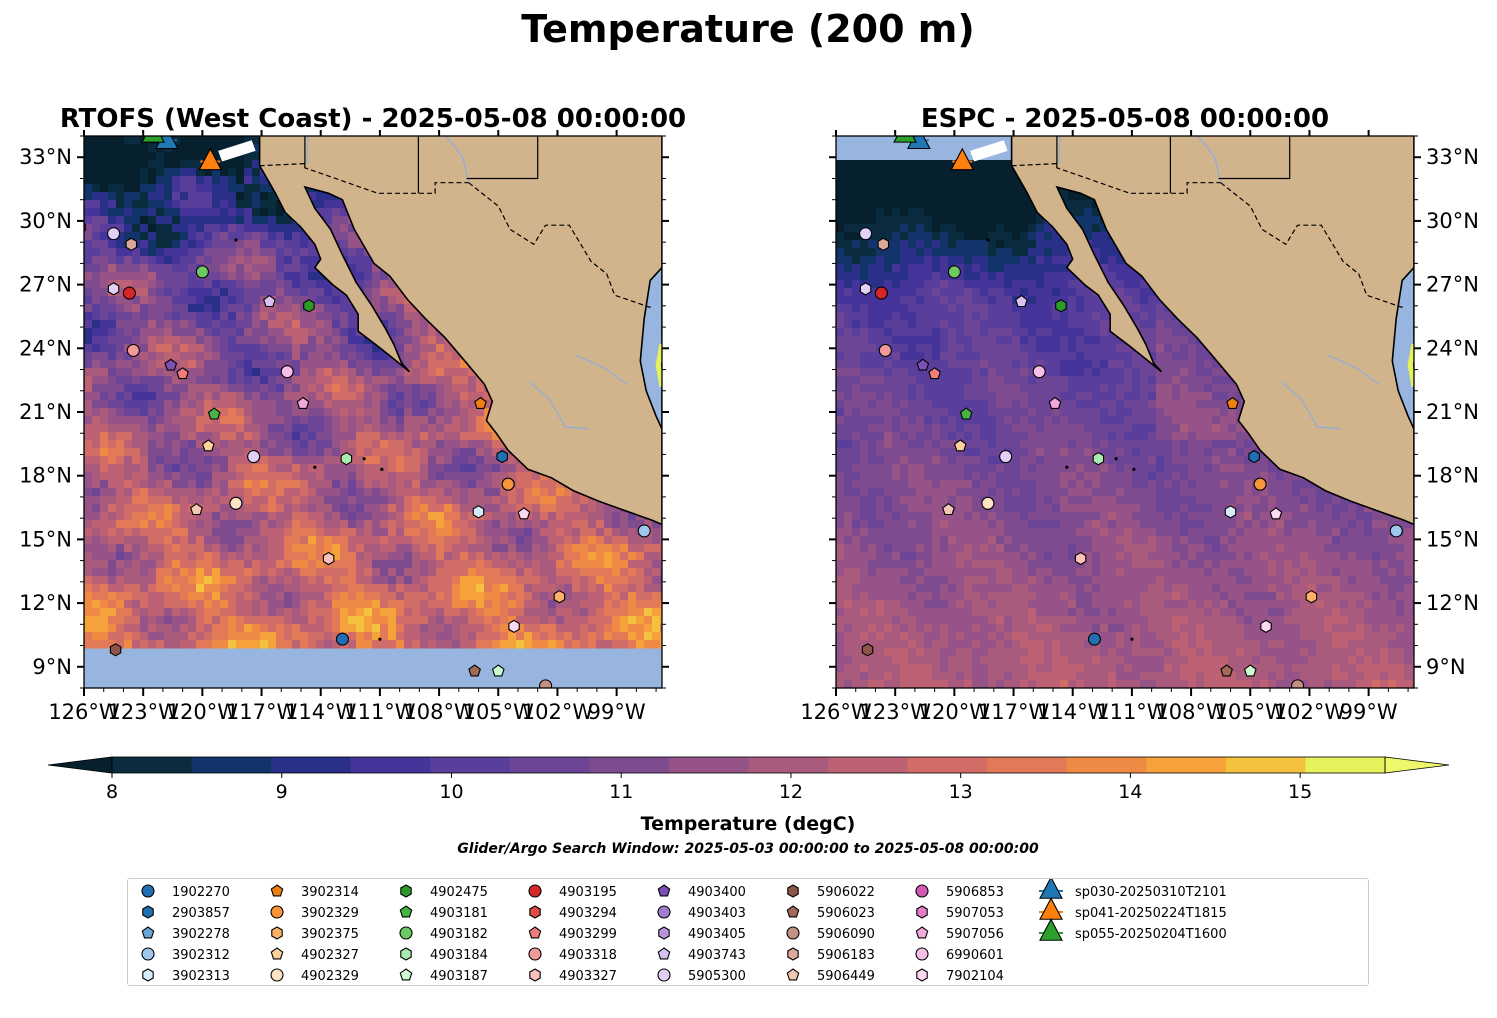 The height and width of the screenshot is (1018, 1497). I want to click on legend-label: 4903400, so click(717, 892).